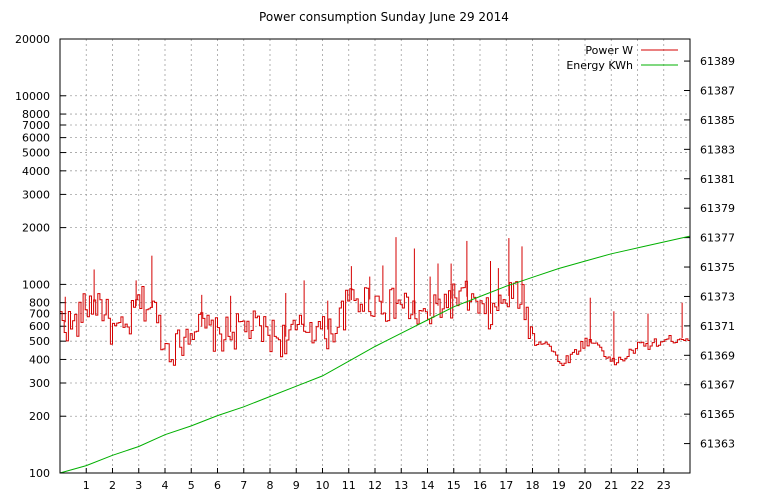  I want to click on x-tick-label: 15, so click(454, 485).